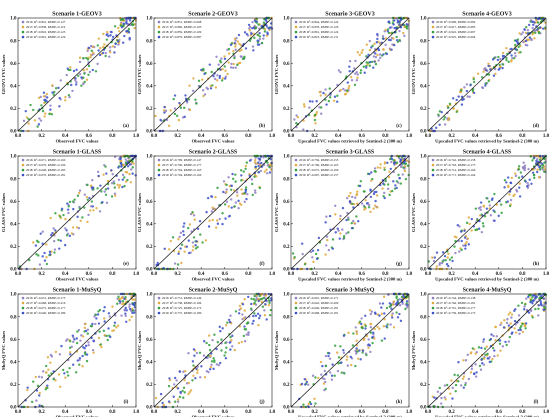 This screenshot has width=550, height=417. What do you see at coordinates (89, 136) in the screenshot?
I see `x-tick-label: 0.6` at bounding box center [89, 136].